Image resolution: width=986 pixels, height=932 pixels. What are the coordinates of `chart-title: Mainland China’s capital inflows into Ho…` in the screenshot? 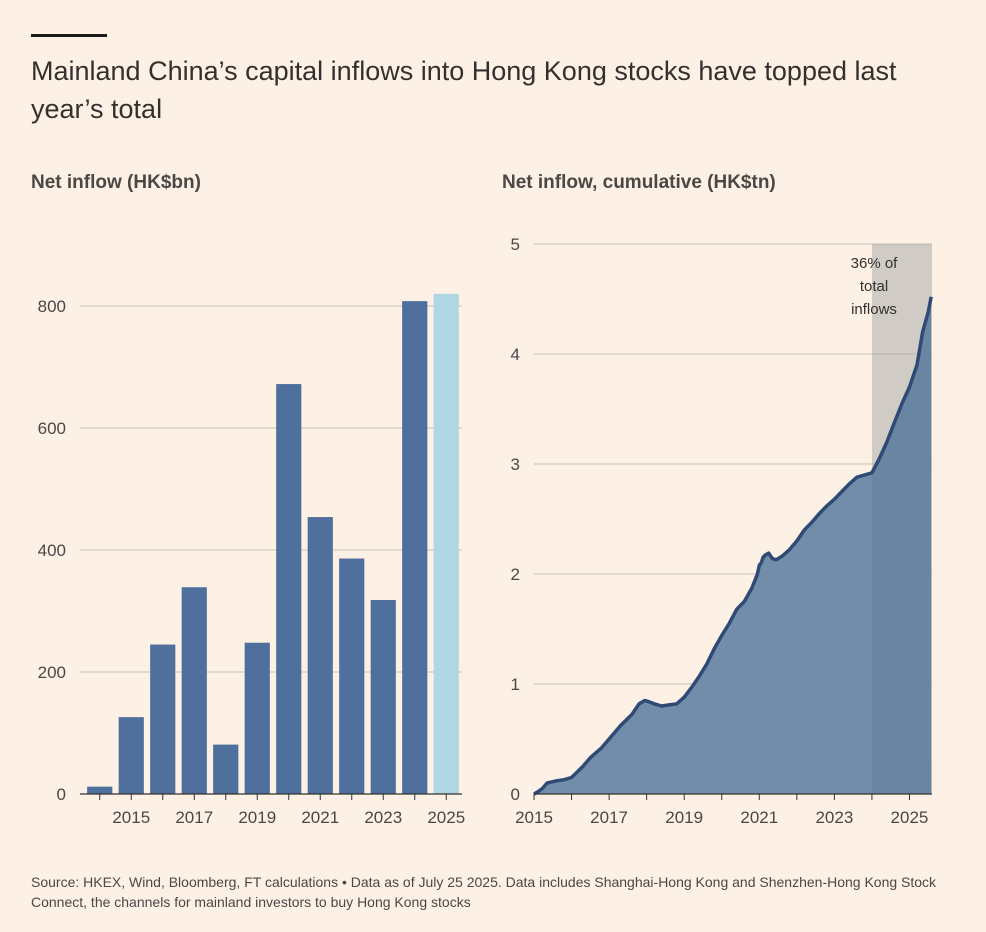 It's located at (464, 90).